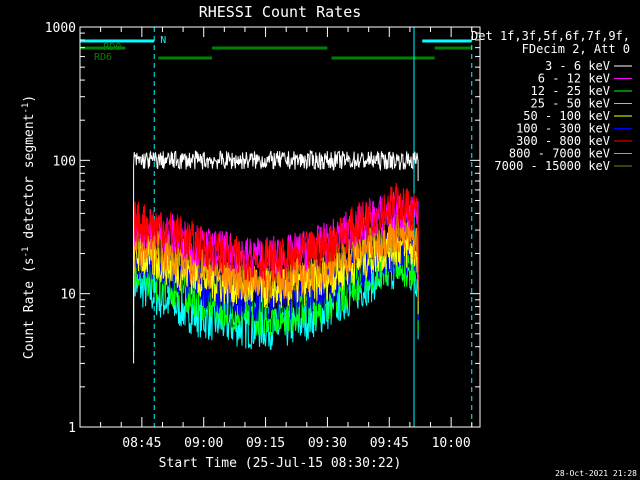 The height and width of the screenshot is (480, 640). What do you see at coordinates (570, 104) in the screenshot?
I see `legend-entry-label: 25 - 50 keV` at bounding box center [570, 104].